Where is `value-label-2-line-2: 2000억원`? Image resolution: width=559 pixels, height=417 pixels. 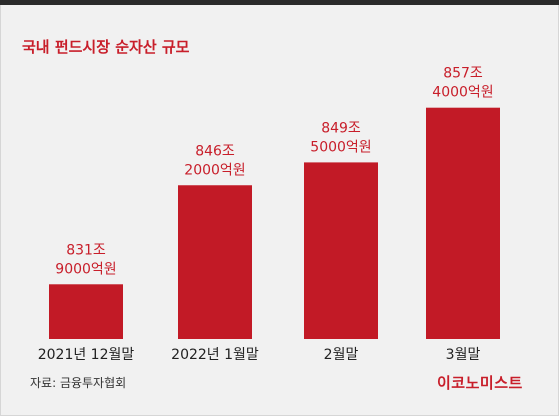 value-label-2-line-2: 2000억원 is located at coordinates (214, 170).